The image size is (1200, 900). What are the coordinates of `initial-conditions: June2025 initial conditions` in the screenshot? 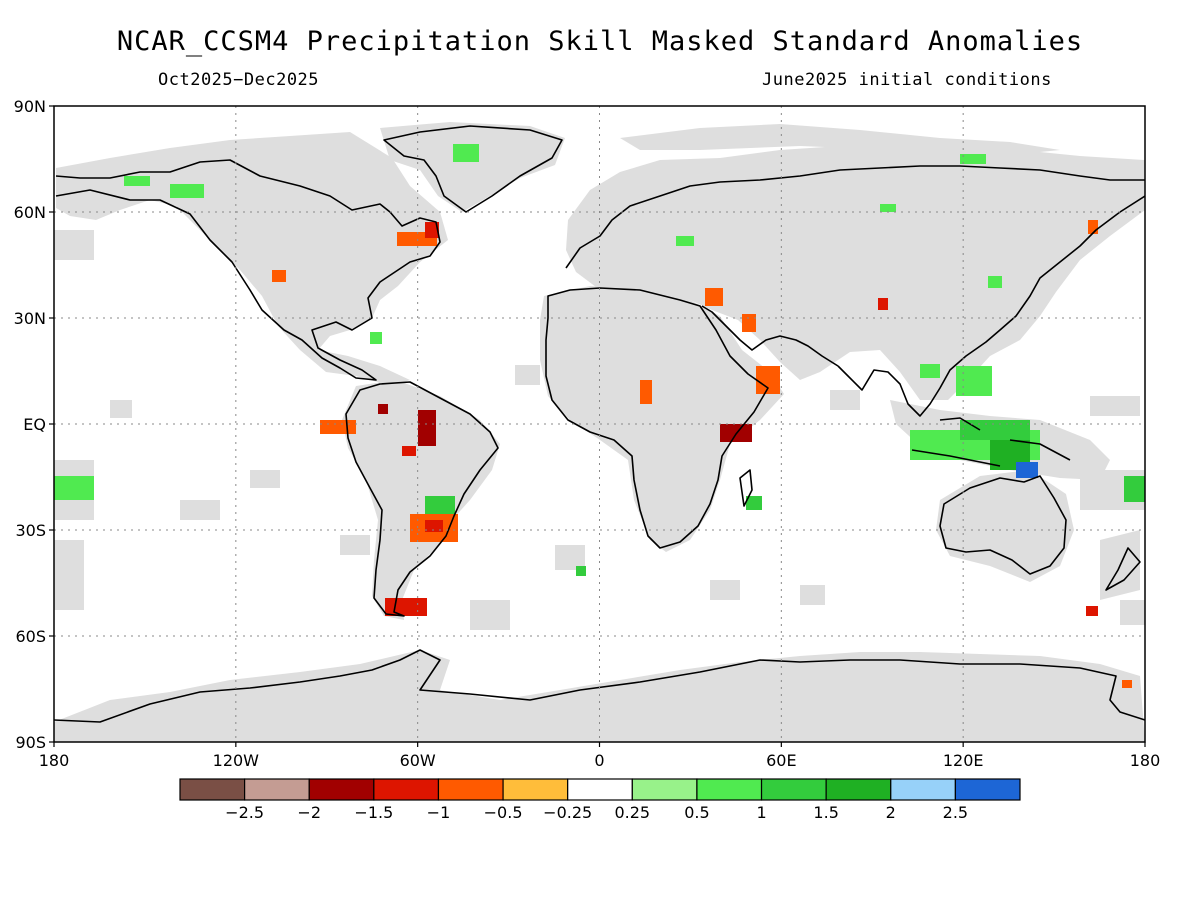 It's located at (907, 80).